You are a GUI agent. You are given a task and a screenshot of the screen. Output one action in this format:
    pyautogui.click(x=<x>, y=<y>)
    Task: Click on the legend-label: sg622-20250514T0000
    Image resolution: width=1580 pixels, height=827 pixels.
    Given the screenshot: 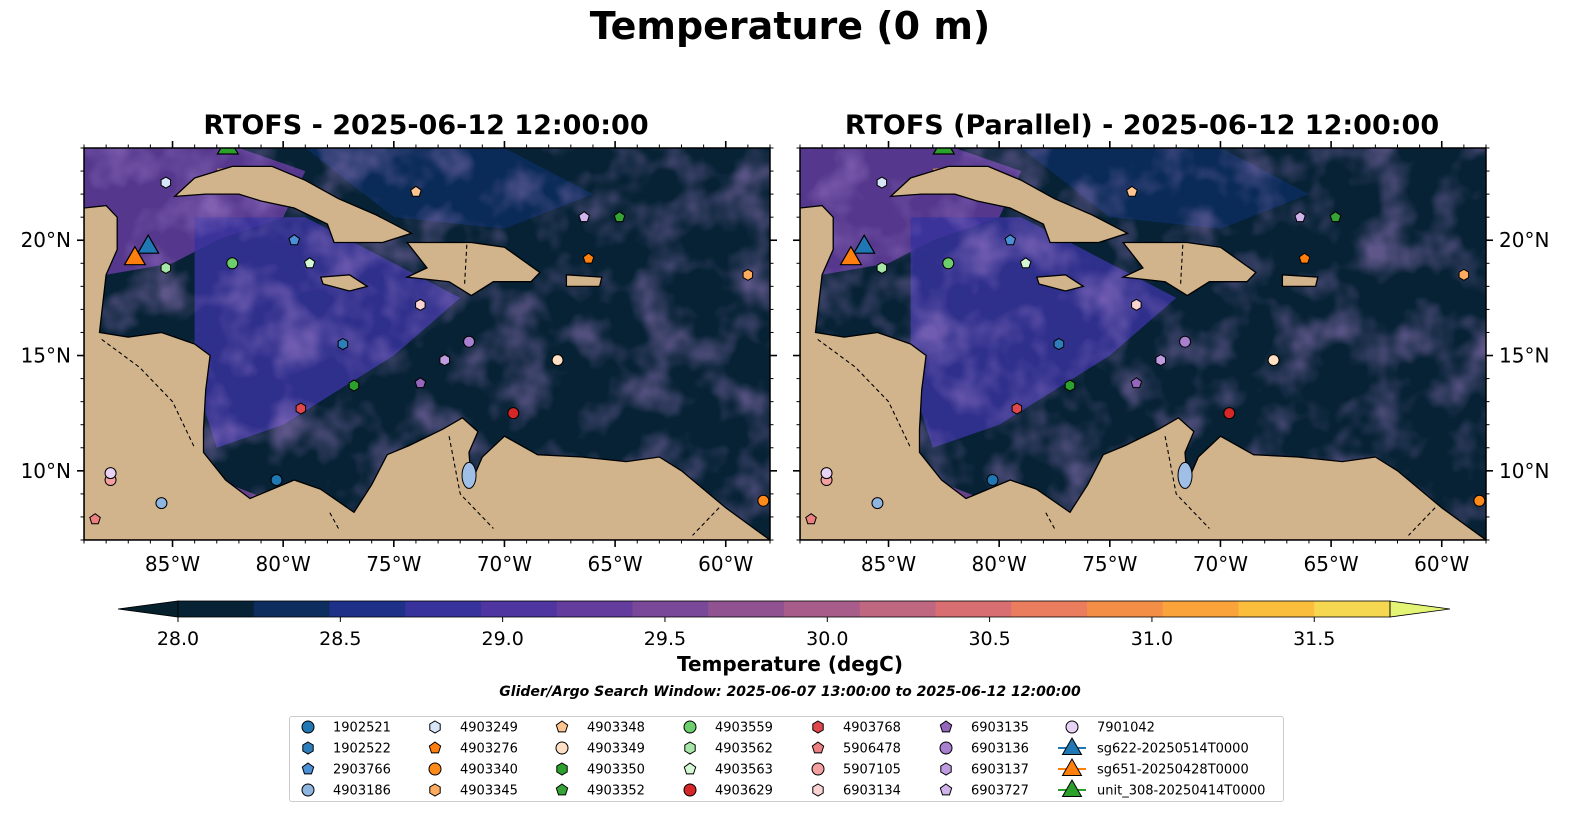 What is the action you would take?
    pyautogui.click(x=1173, y=749)
    